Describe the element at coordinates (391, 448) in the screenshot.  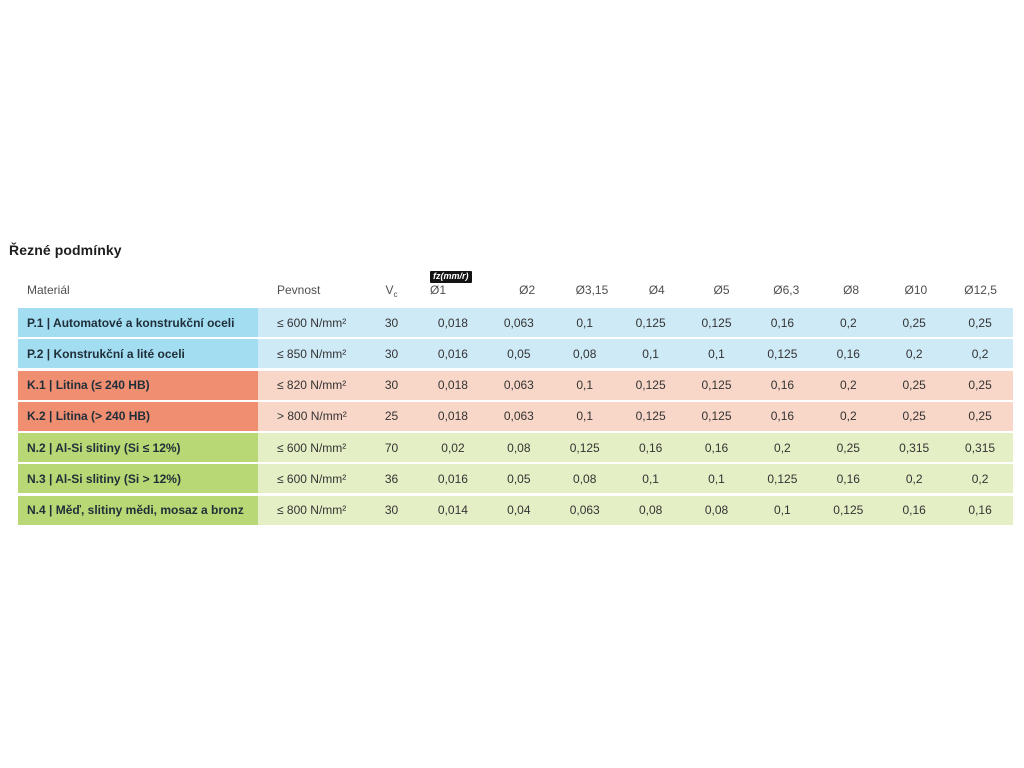
I see `vc-cell: 70` at that location.